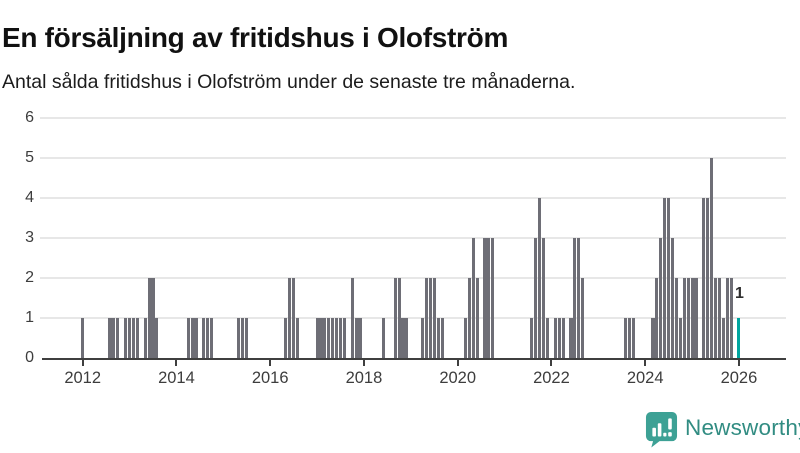 The image size is (800, 453). What do you see at coordinates (551, 378) in the screenshot?
I see `x-axis-label-2022: 2022` at bounding box center [551, 378].